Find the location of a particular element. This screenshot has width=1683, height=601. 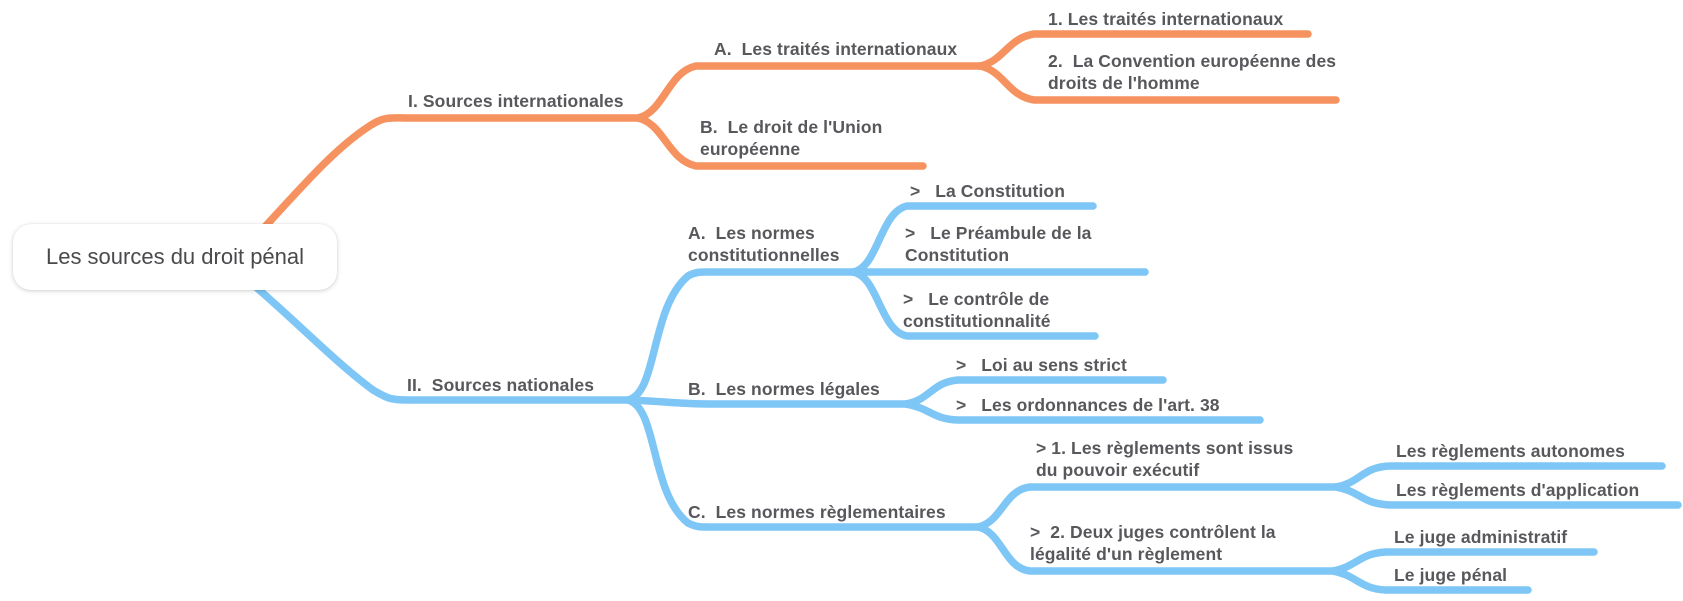

root-node: Les sources du droit pénal is located at coordinates (175, 257).